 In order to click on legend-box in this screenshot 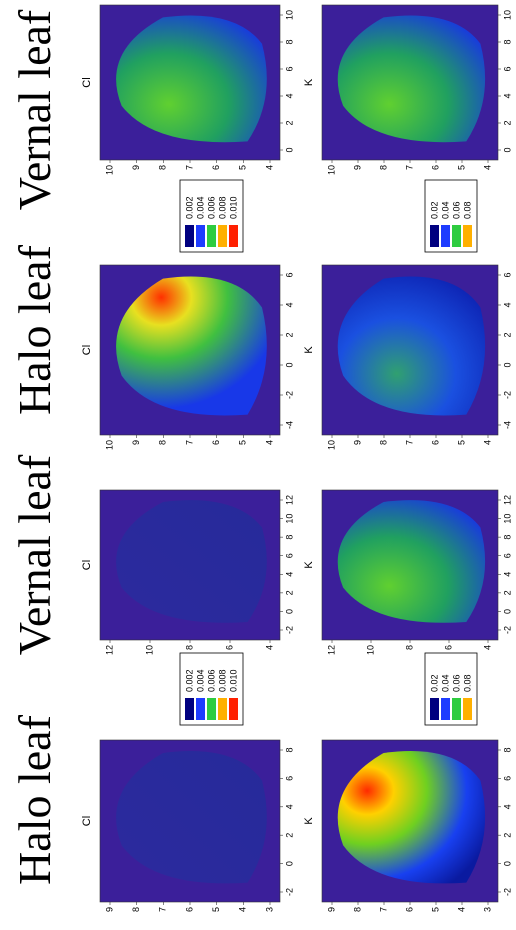, I will do `click(211, 689)`.